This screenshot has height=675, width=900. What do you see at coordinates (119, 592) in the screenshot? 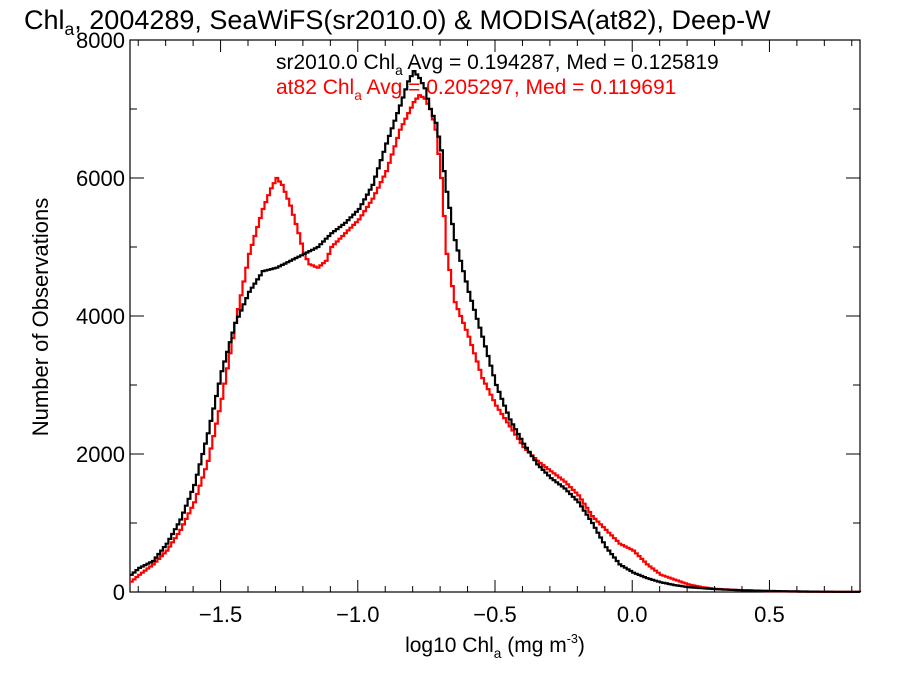
I see `y-tick-label: 0` at bounding box center [119, 592].